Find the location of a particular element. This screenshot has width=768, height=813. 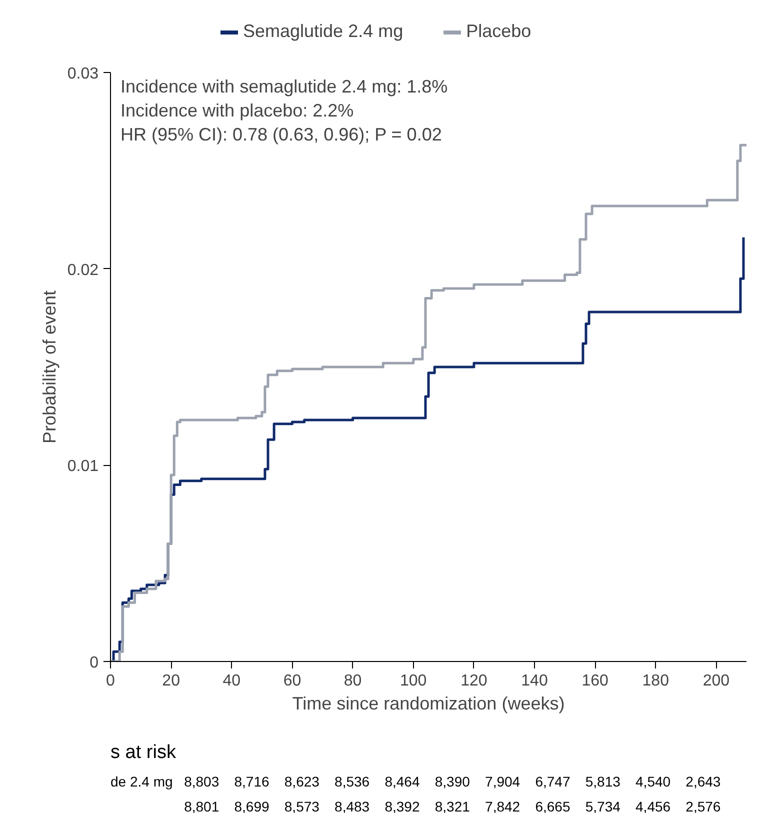

y-tick-label: 0.01 is located at coordinates (83, 467).